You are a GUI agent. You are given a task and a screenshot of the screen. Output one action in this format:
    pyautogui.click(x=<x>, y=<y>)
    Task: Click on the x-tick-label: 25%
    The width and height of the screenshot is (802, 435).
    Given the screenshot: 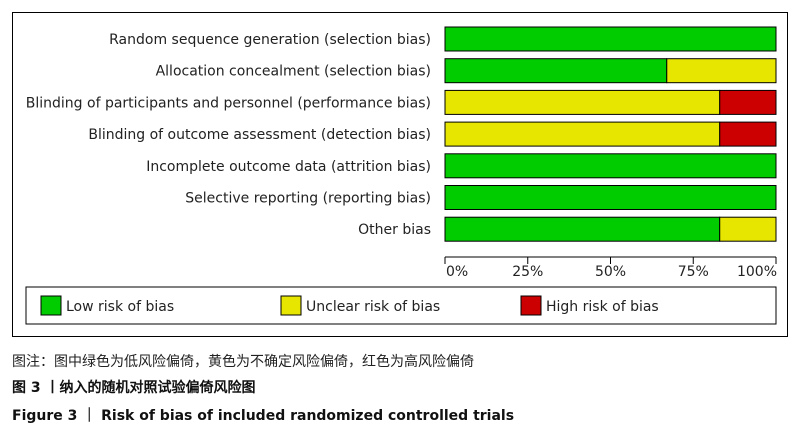 What is the action you would take?
    pyautogui.click(x=527, y=272)
    